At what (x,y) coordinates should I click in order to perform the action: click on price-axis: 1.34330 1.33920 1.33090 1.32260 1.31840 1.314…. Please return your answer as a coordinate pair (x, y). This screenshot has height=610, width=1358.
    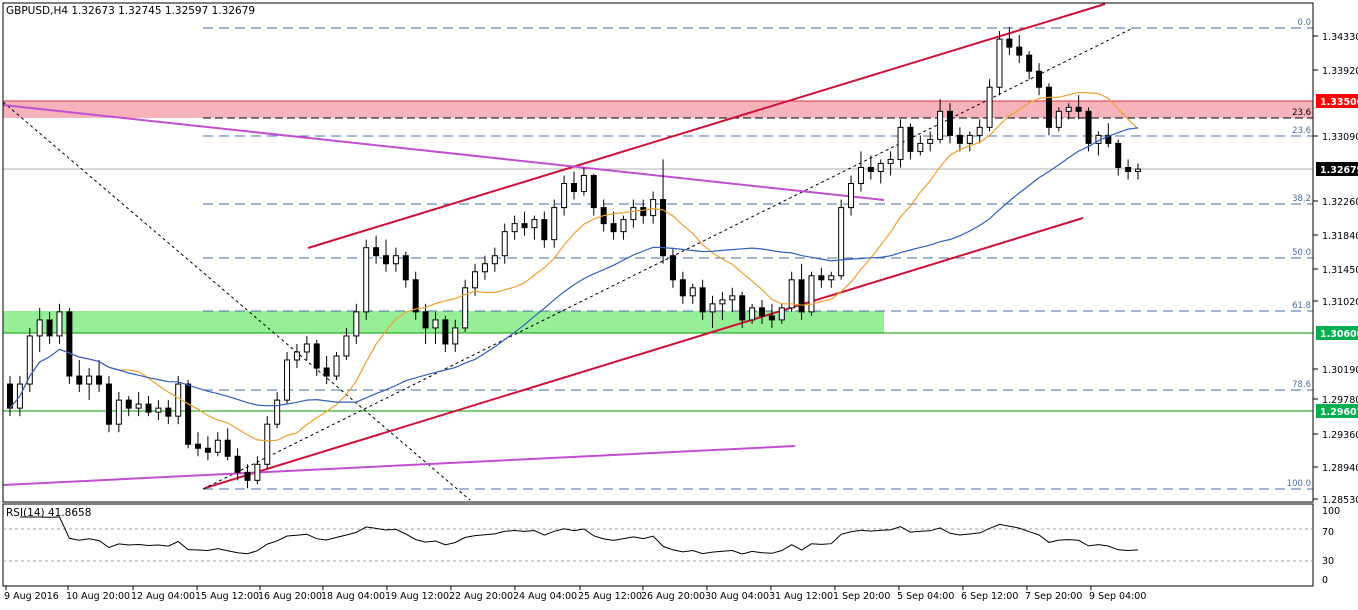
    Looking at the image, I should click on (1335, 269).